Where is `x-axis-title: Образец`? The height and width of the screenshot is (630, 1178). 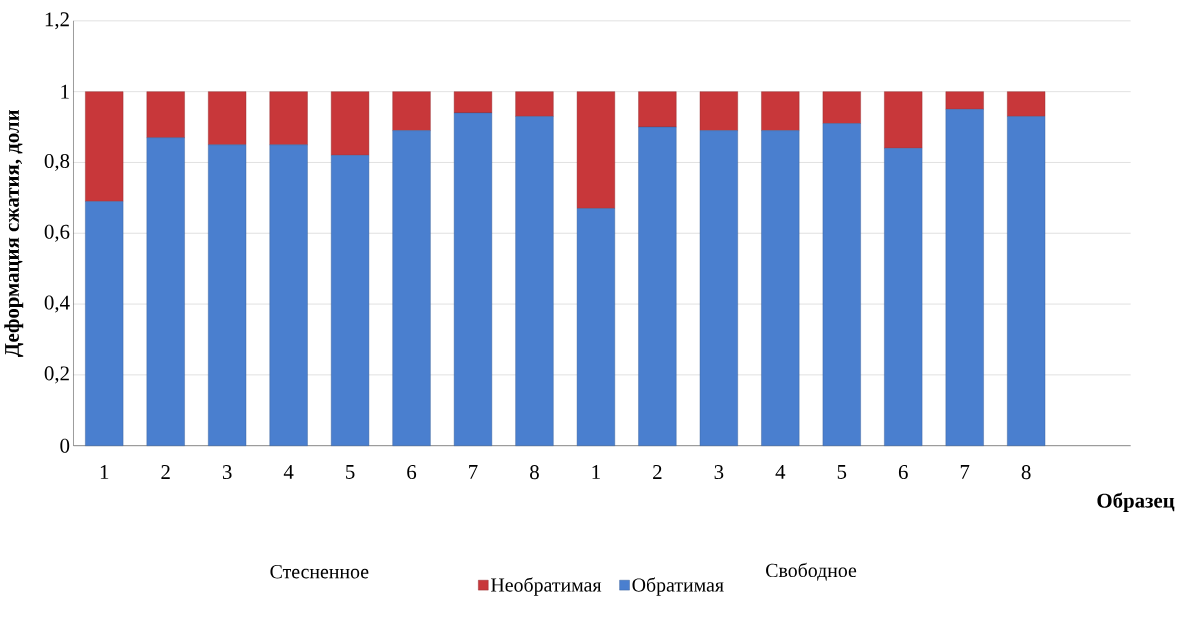 x-axis-title: Образец is located at coordinates (1136, 502).